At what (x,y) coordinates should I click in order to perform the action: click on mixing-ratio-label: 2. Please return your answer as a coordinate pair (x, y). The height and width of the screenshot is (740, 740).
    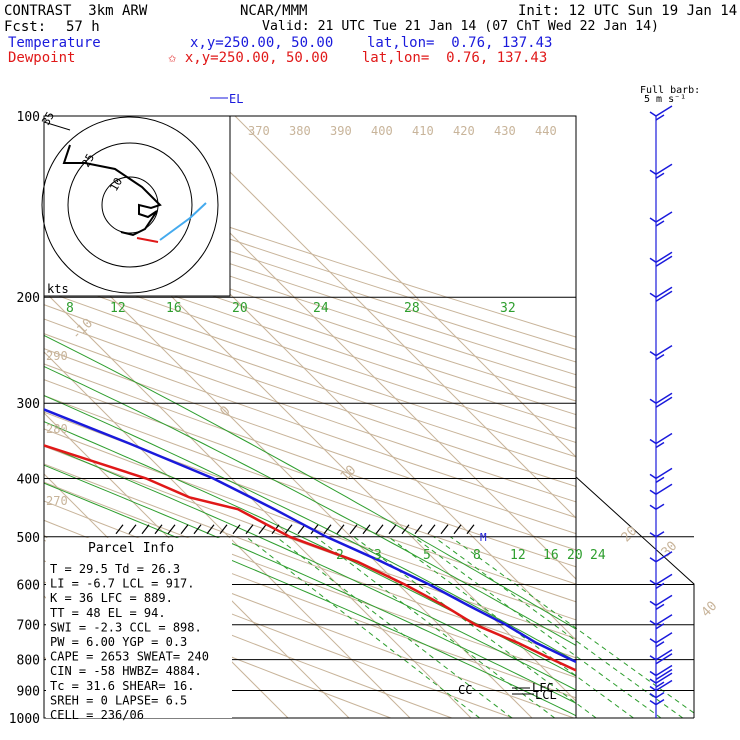
    Looking at the image, I should click on (340, 555).